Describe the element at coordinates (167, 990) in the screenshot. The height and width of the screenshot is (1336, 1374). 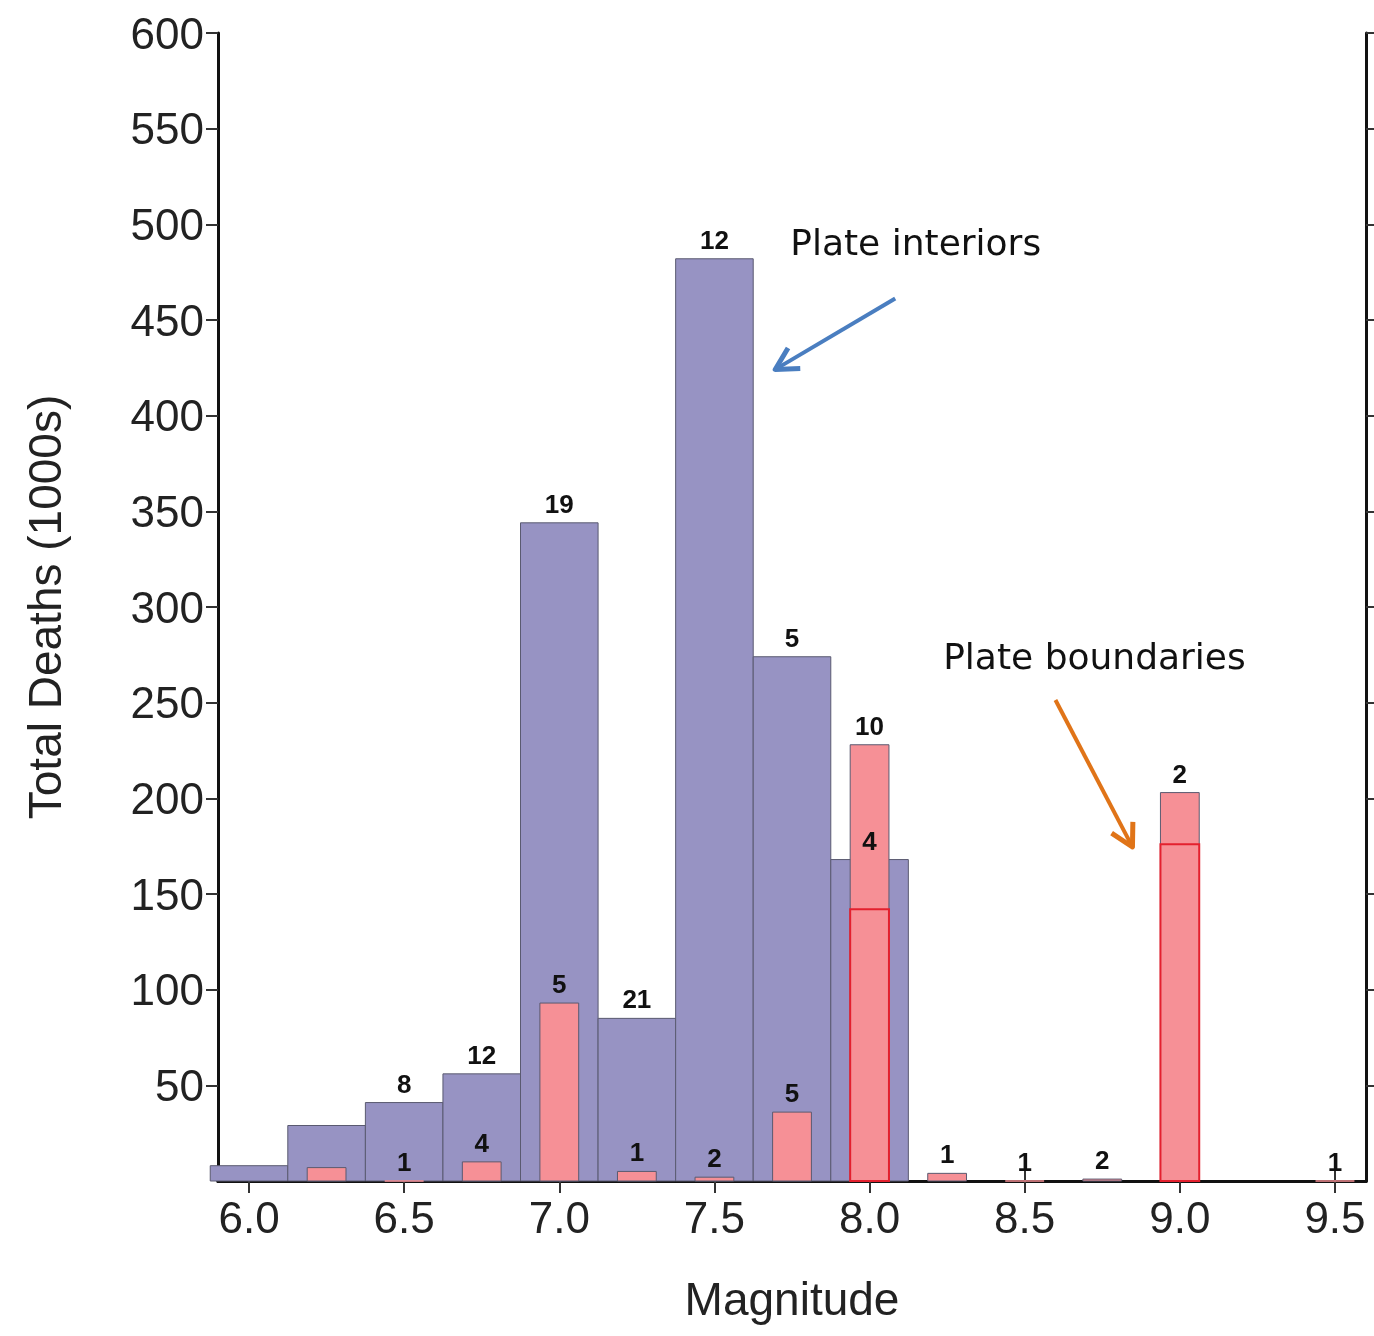
I see `y-tick-label: 100` at that location.